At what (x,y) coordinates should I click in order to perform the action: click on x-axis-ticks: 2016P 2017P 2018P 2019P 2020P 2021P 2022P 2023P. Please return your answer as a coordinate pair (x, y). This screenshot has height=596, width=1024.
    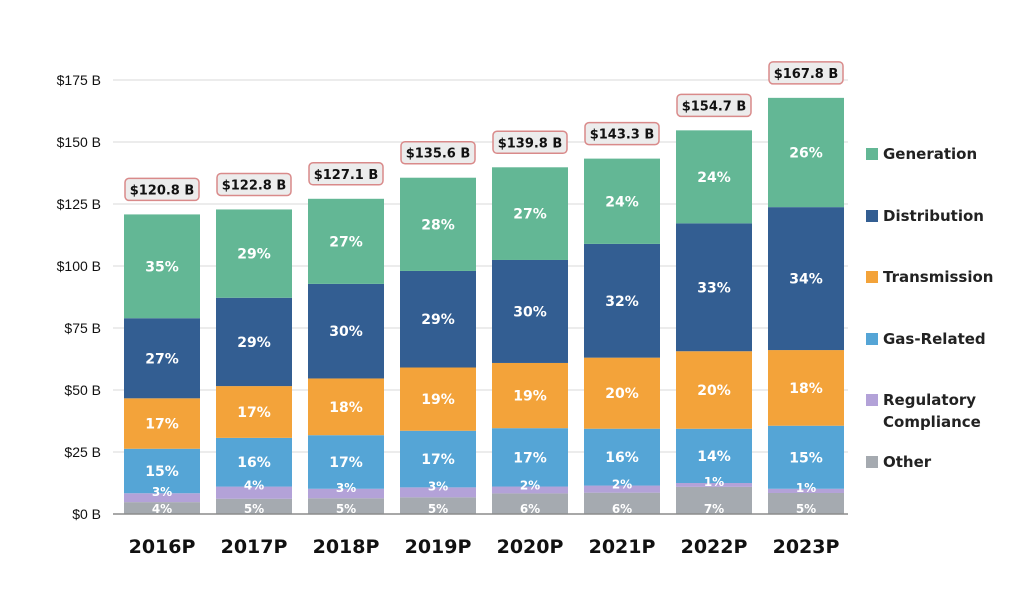
    Looking at the image, I should click on (484, 547).